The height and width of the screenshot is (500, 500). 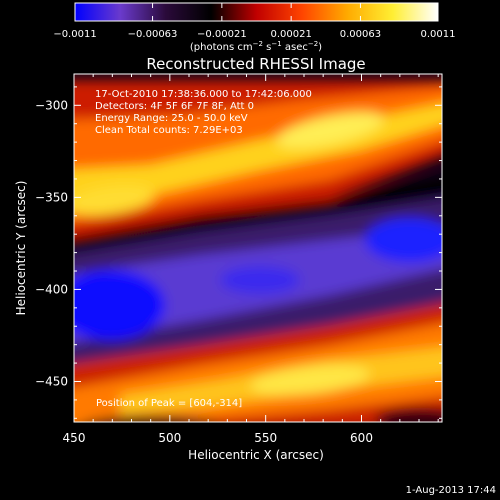 I want to click on x-tick-label: 500, so click(x=169, y=438).